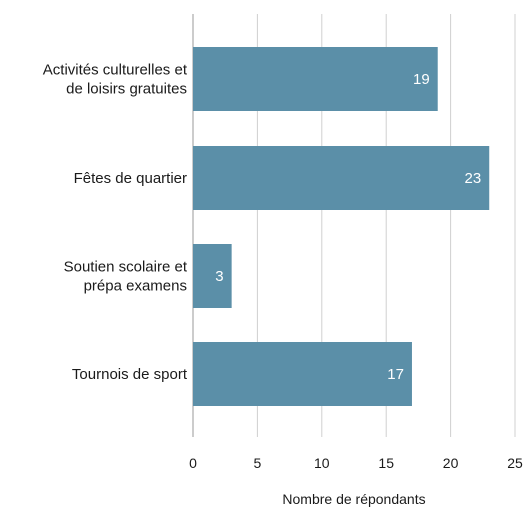 The width and height of the screenshot is (529, 511). What do you see at coordinates (353, 499) in the screenshot?
I see `x-axis-title: Nombre de répondants` at bounding box center [353, 499].